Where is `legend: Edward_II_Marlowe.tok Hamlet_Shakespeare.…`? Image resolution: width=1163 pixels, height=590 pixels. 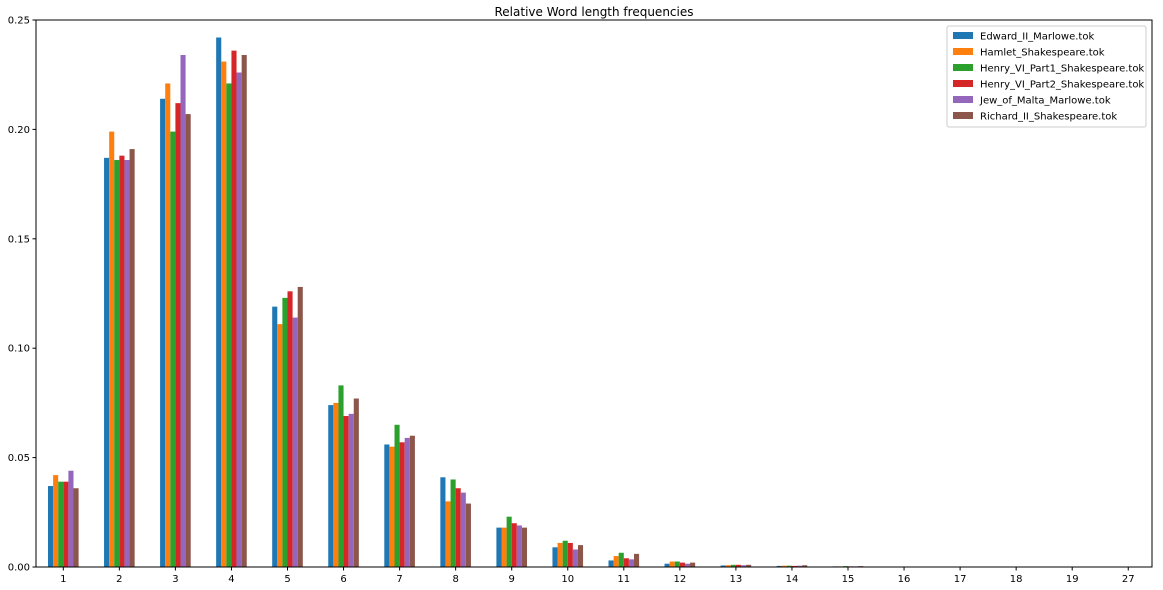
legend: Edward_II_Marlowe.tok Hamlet_Shakespeare.… is located at coordinates (1046, 76).